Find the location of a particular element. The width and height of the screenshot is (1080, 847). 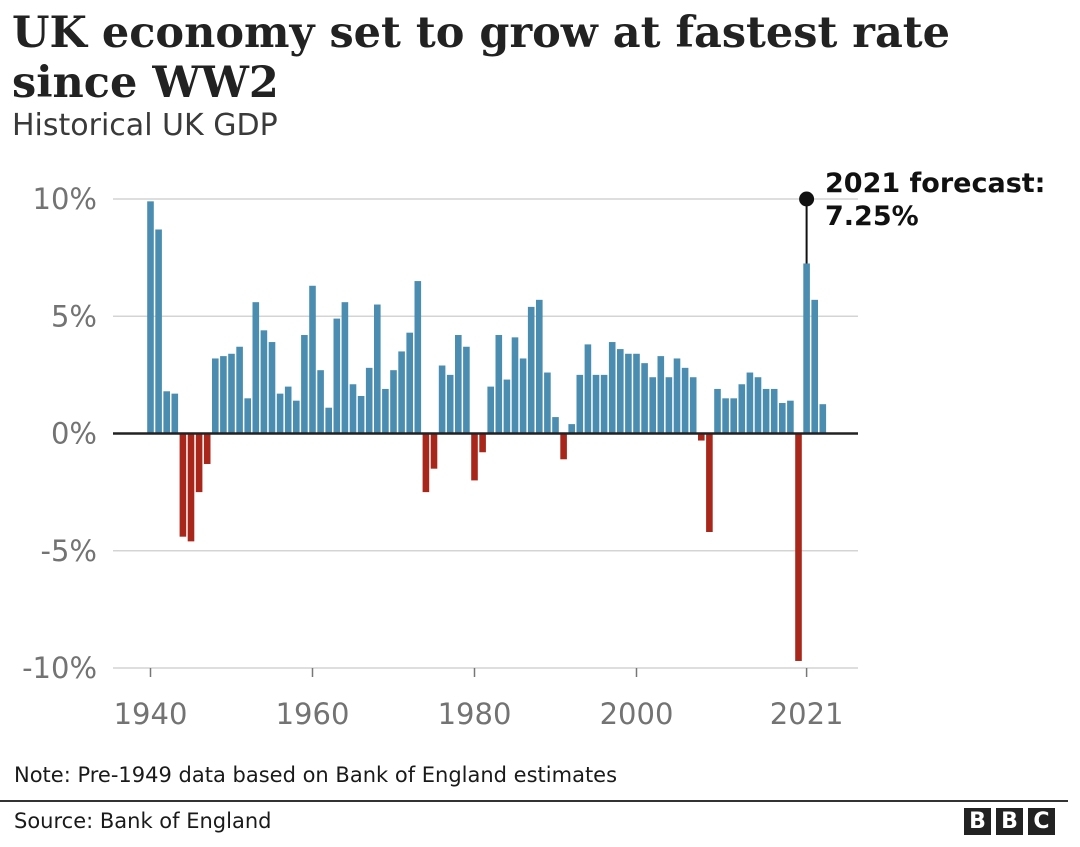

x-tick-label: 2000 is located at coordinates (637, 714).